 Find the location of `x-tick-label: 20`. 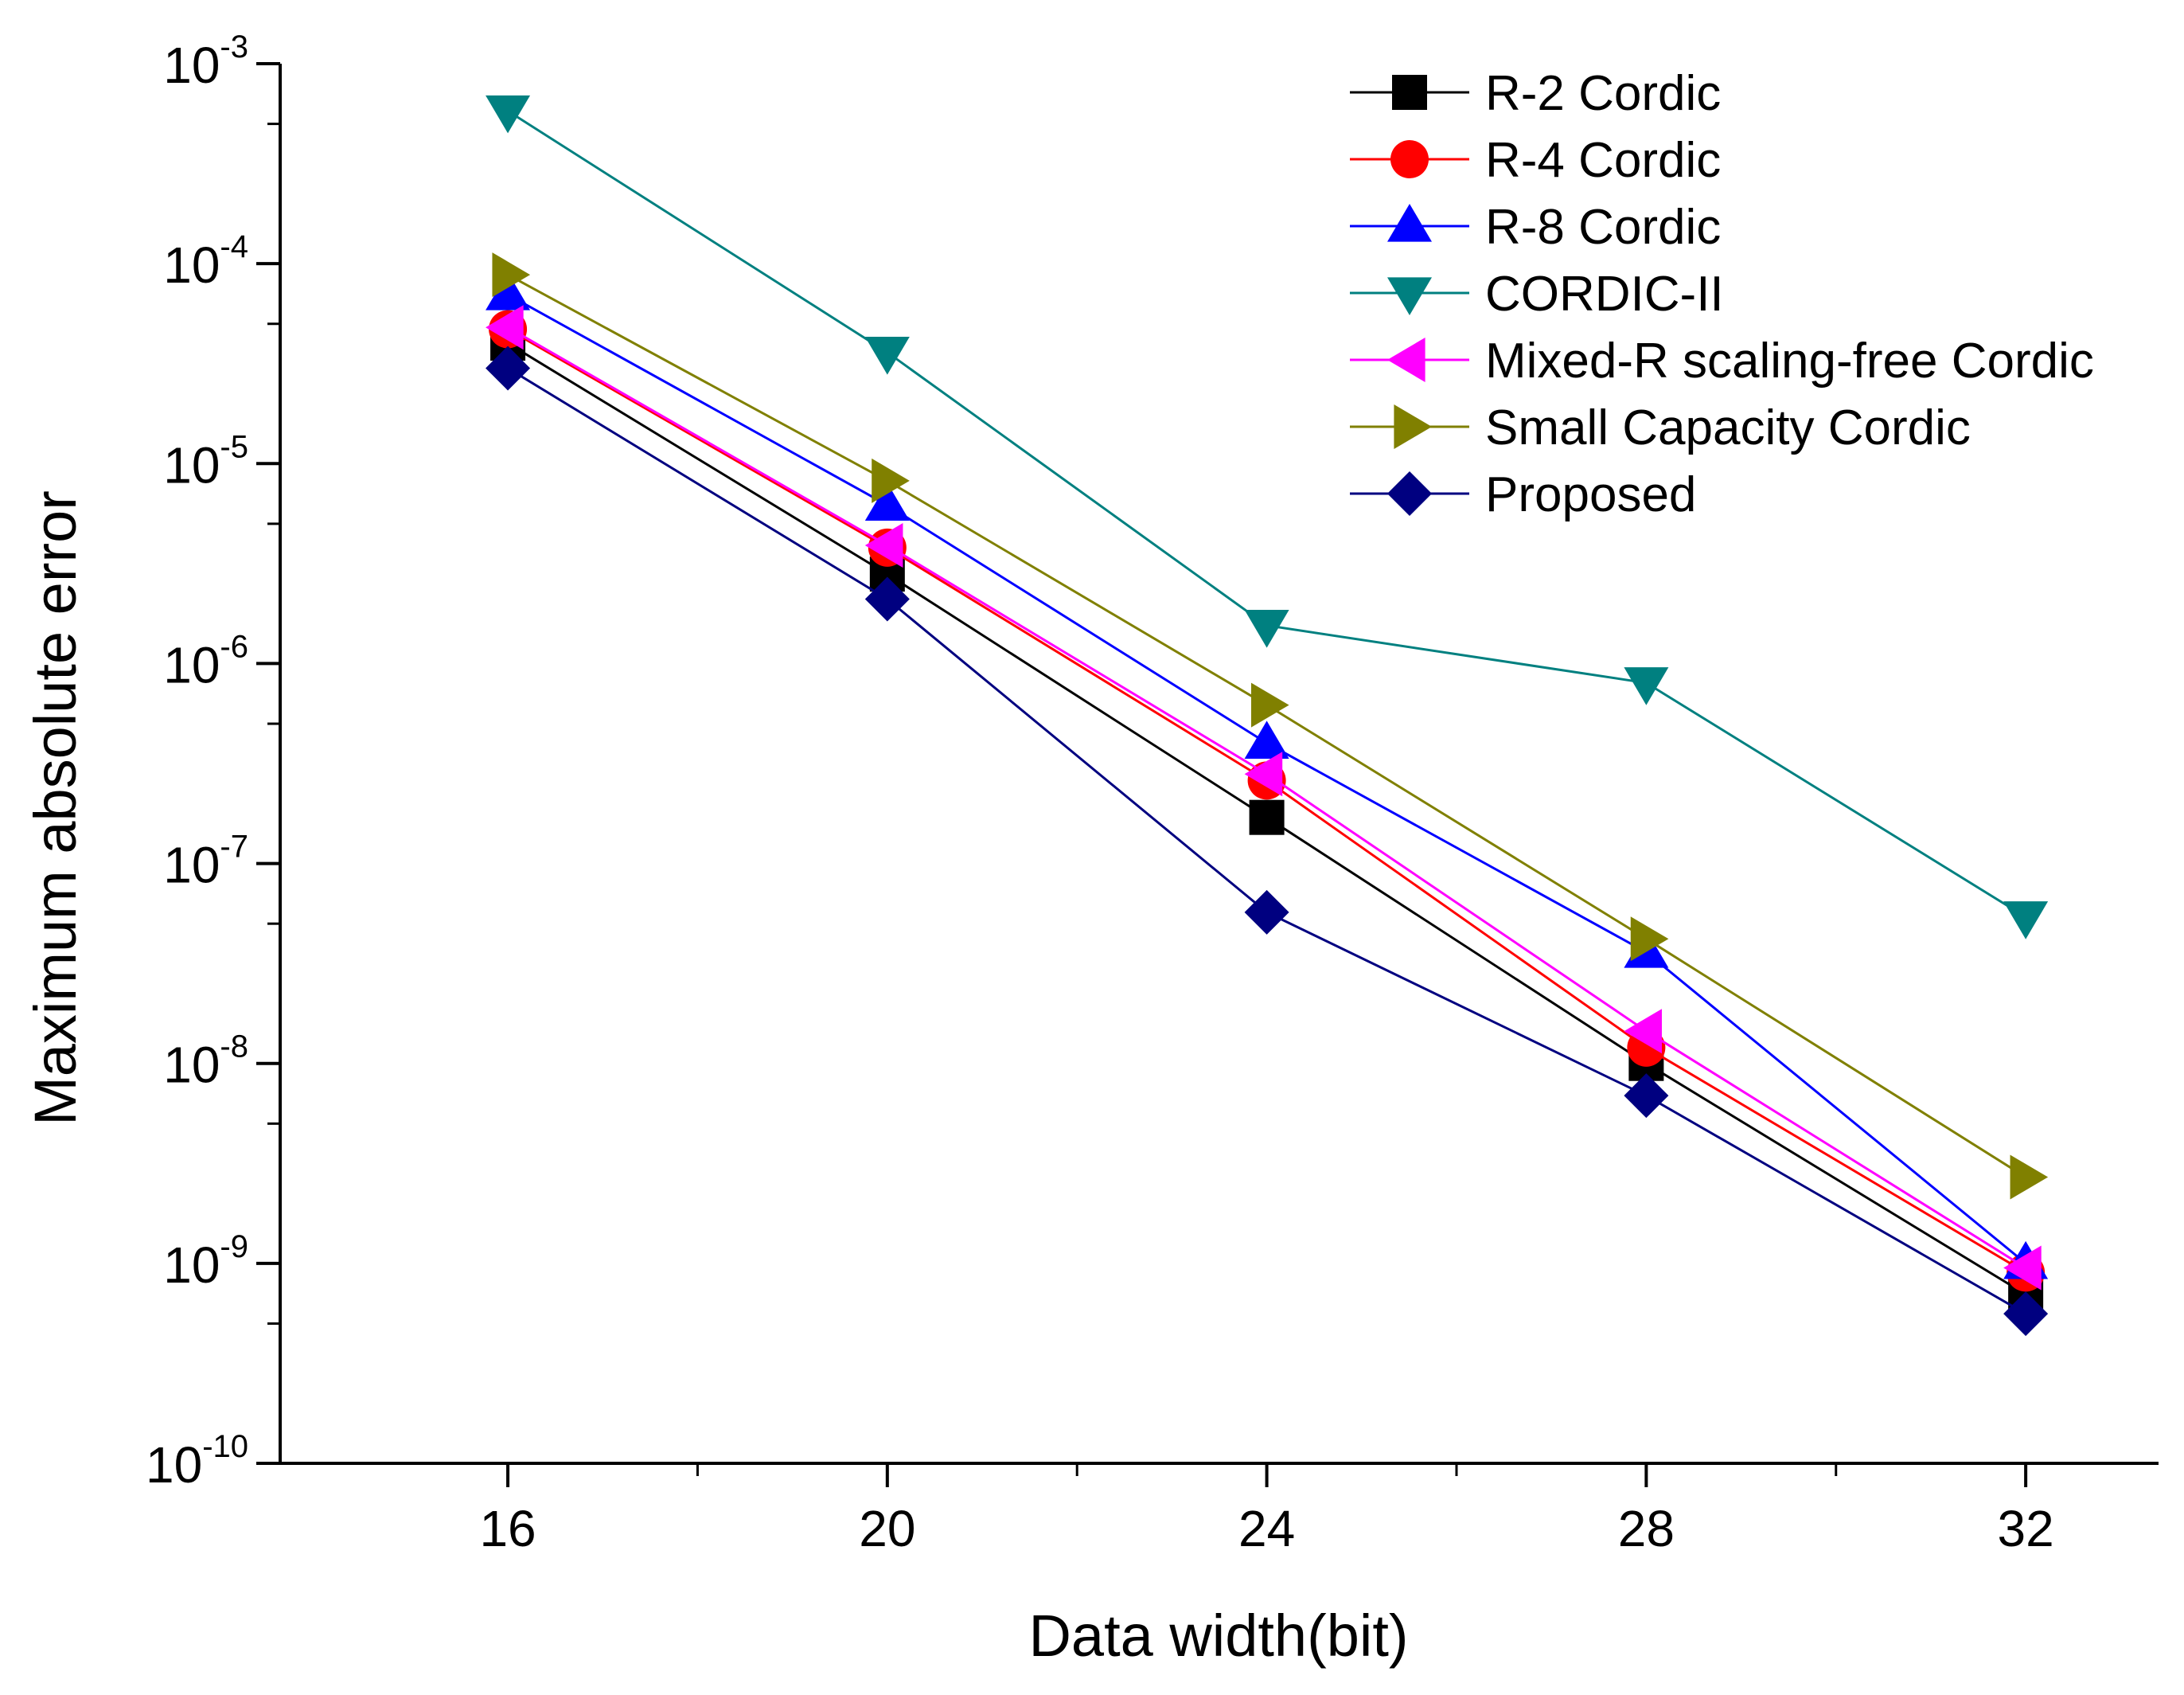

x-tick-label: 20 is located at coordinates (887, 1528).